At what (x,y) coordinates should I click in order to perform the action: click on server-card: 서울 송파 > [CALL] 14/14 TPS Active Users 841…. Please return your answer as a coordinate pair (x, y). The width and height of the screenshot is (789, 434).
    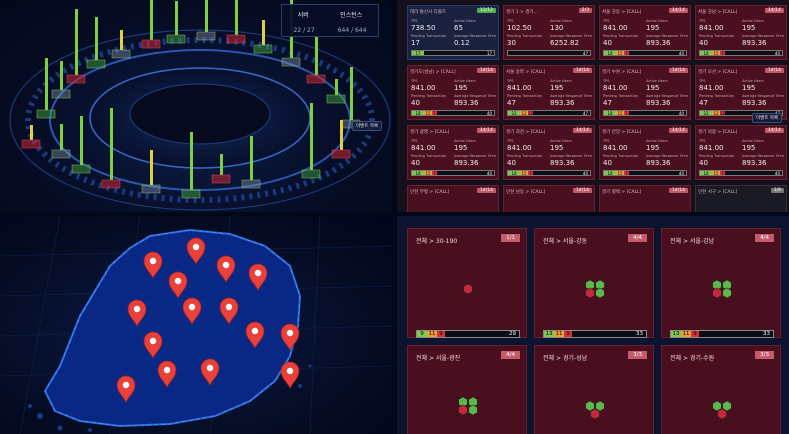
    Looking at the image, I should click on (549, 92).